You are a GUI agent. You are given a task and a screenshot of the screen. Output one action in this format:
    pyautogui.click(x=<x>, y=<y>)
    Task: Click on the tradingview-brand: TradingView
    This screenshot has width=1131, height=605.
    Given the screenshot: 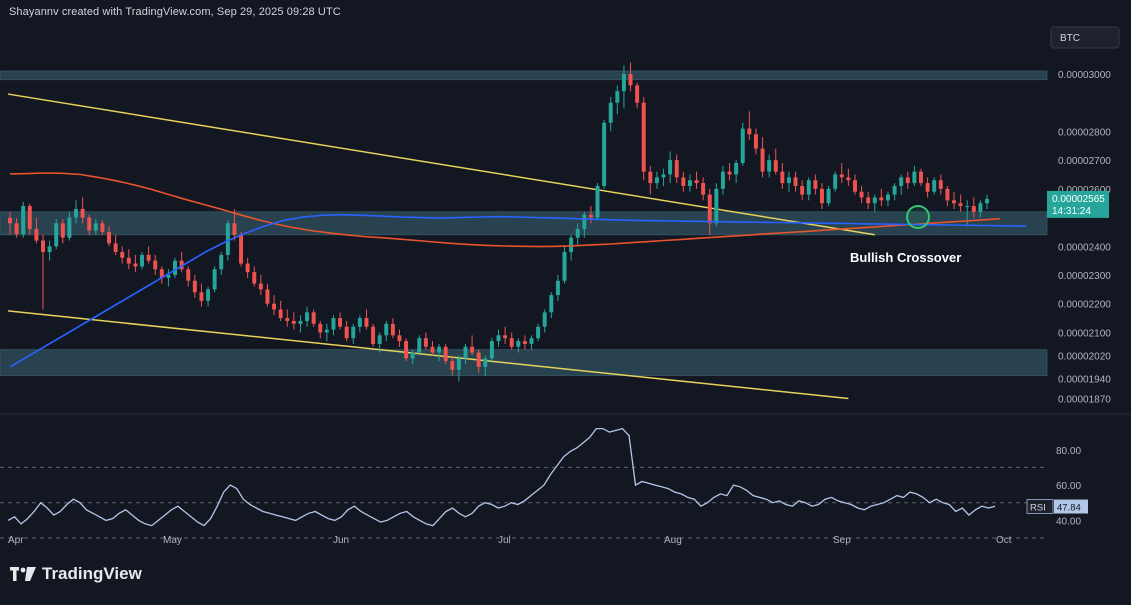 What is the action you would take?
    pyautogui.click(x=76, y=574)
    